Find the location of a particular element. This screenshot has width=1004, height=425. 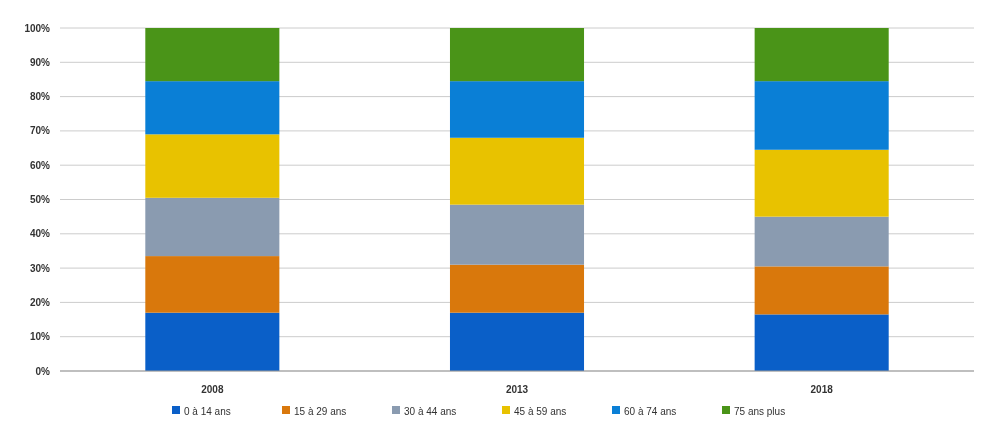

x-tick-label: 2008 is located at coordinates (212, 389).